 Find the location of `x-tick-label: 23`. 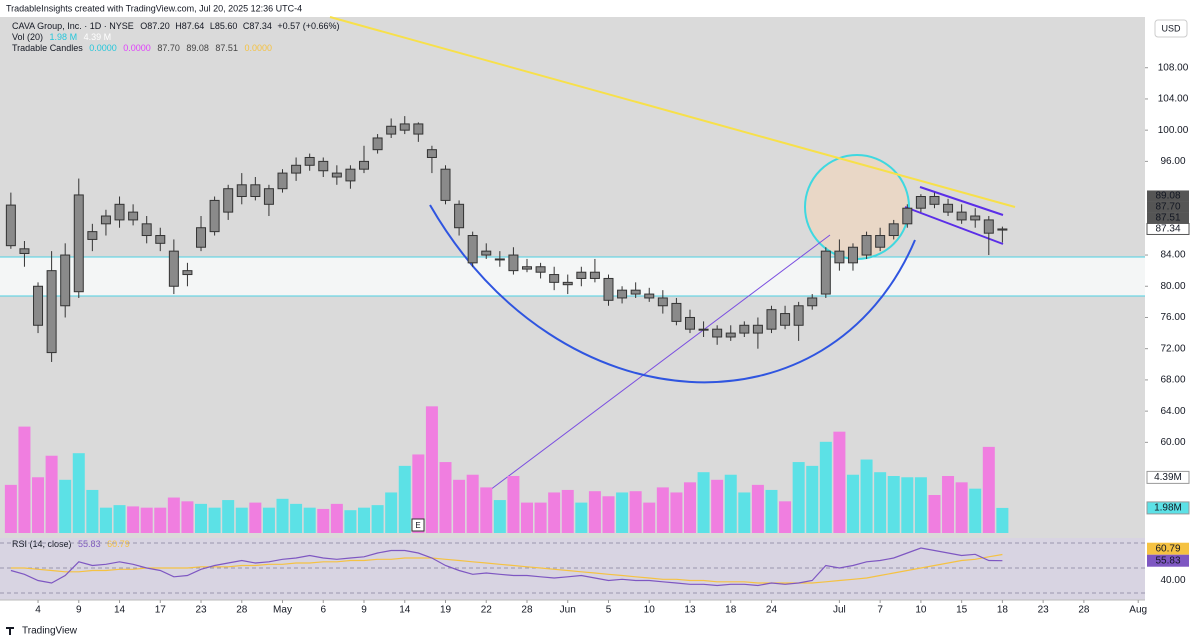

x-tick-label: 23 is located at coordinates (1044, 610).